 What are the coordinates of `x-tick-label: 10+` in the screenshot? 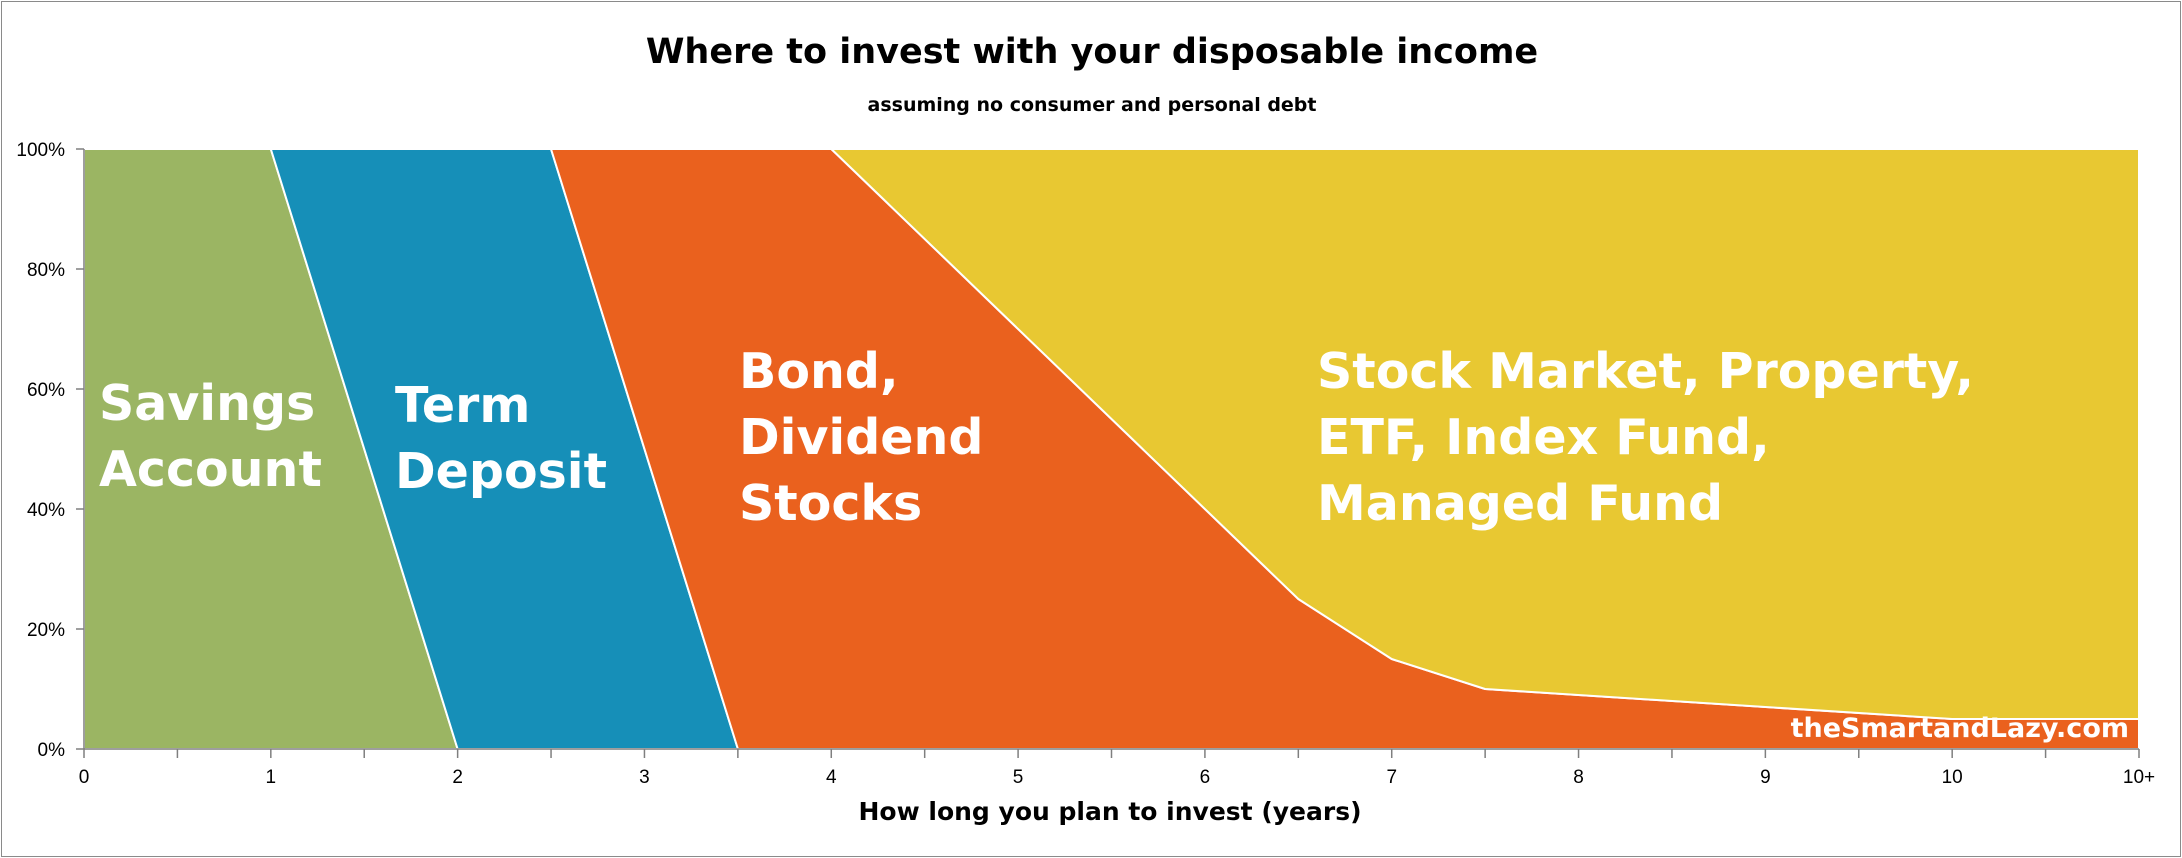 It's located at (2139, 777).